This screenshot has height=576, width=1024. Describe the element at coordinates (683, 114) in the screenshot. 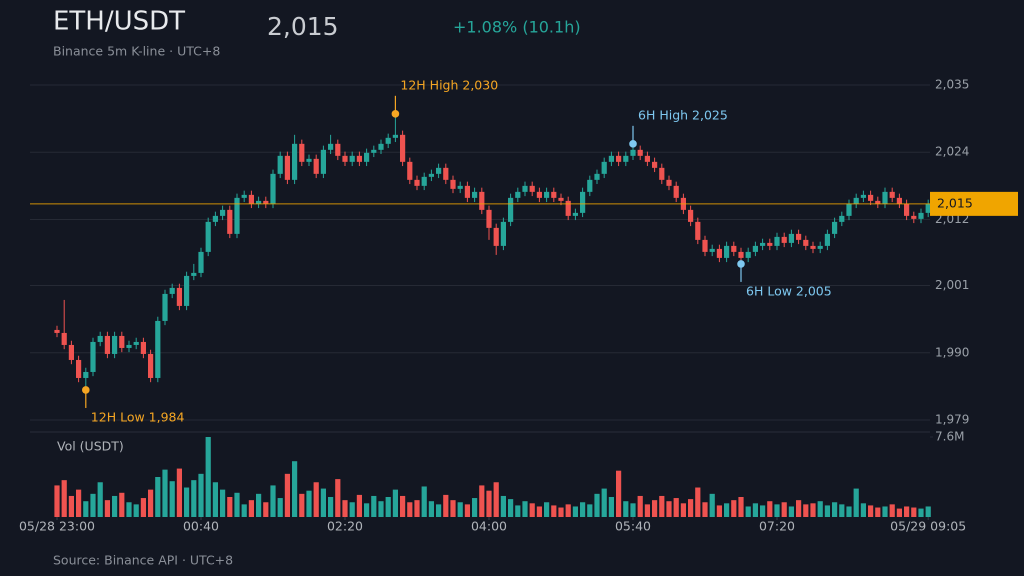

I see `annotation-label: 6H High 2,025` at that location.